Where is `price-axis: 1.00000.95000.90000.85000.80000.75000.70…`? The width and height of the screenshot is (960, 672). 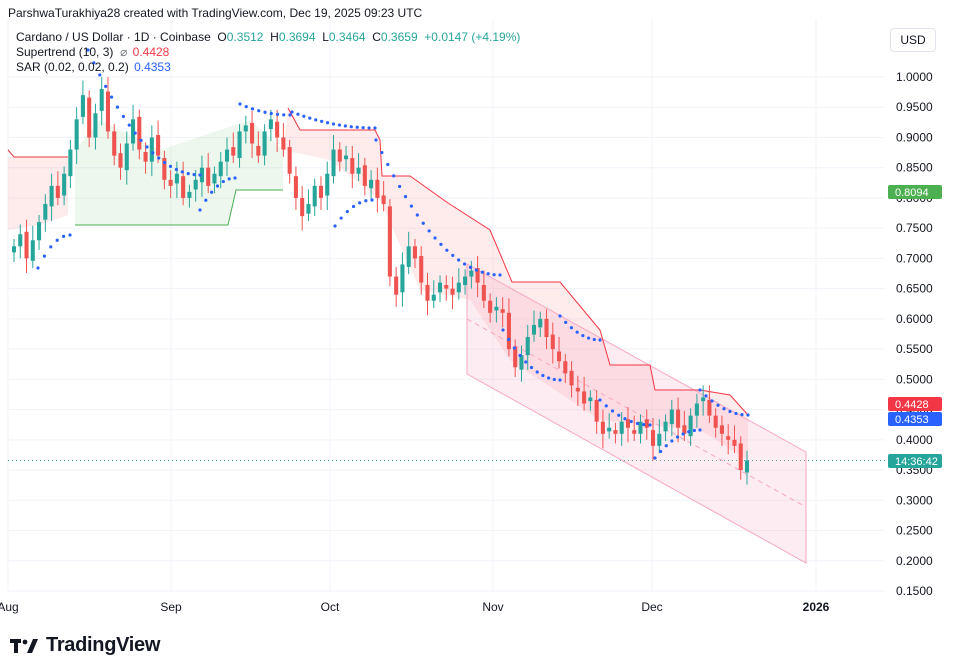 price-axis: 1.00000.95000.90000.85000.80000.75000.70… is located at coordinates (914, 334).